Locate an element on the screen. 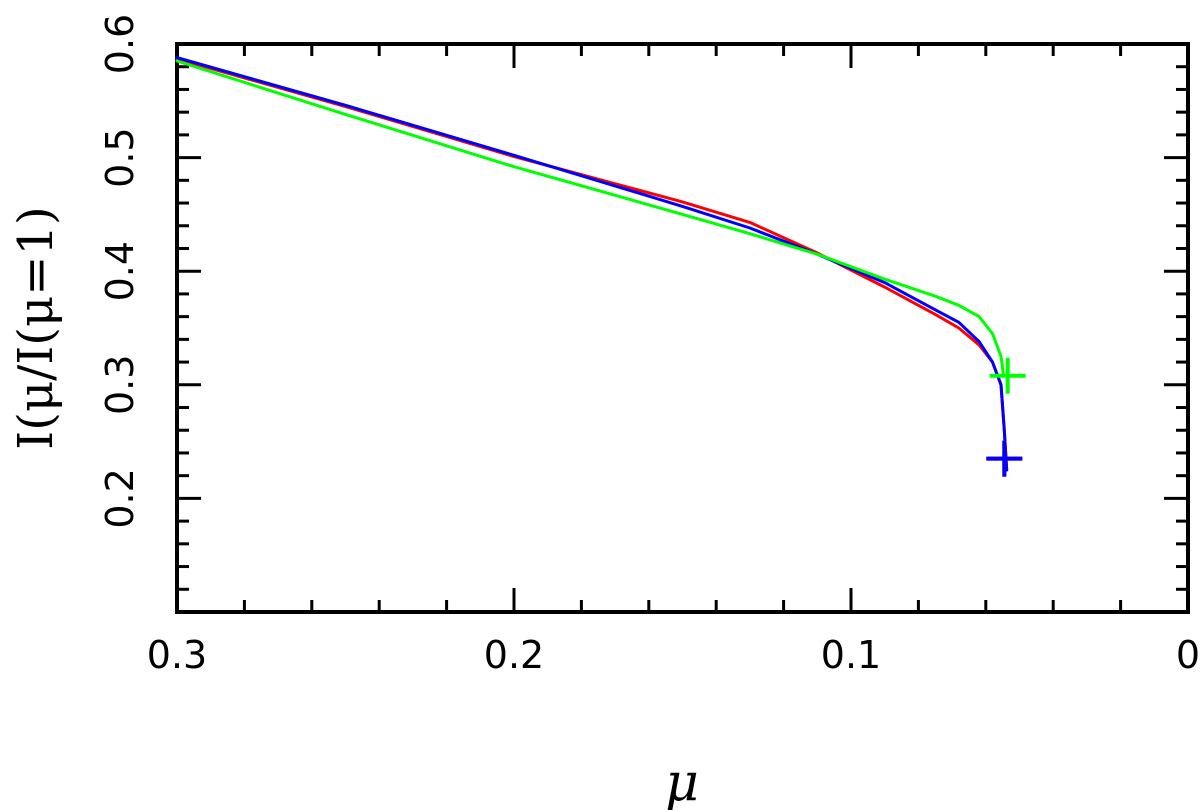 This screenshot has height=810, width=1200. y-tick-labels: 0.2 0.3 0.4 0.5 0.6 is located at coordinates (120, 271).